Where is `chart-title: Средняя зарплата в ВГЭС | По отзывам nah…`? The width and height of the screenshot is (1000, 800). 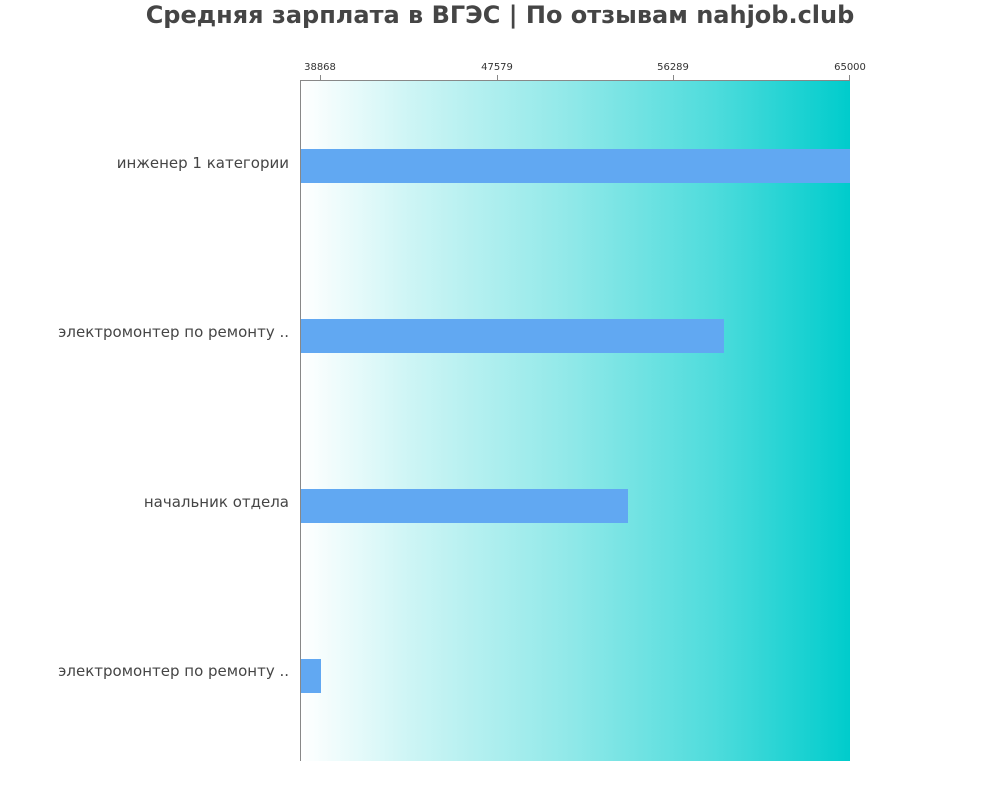 chart-title: Средняя зарплата в ВГЭС | По отзывам nah… is located at coordinates (500, 15).